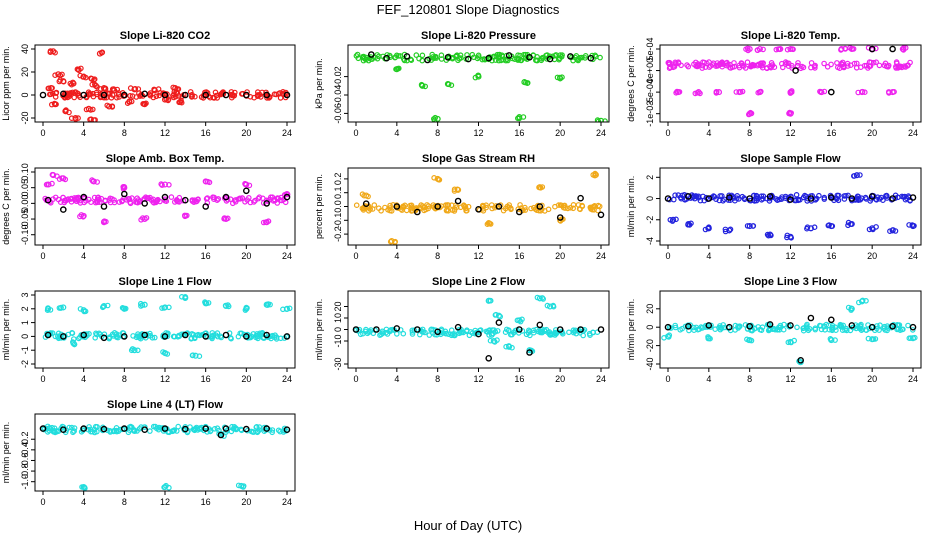  I want to click on panel-points, so click(789, 81).